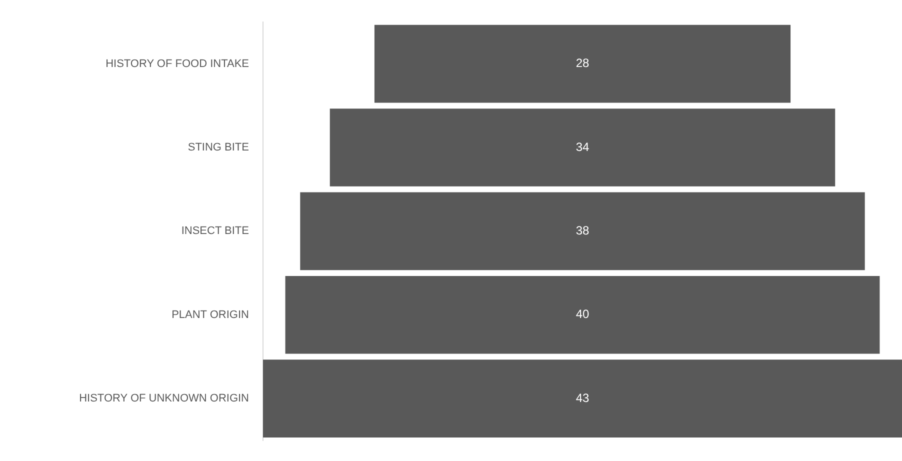 This screenshot has height=461, width=902. What do you see at coordinates (218, 148) in the screenshot?
I see `category-label: STING BITE` at bounding box center [218, 148].